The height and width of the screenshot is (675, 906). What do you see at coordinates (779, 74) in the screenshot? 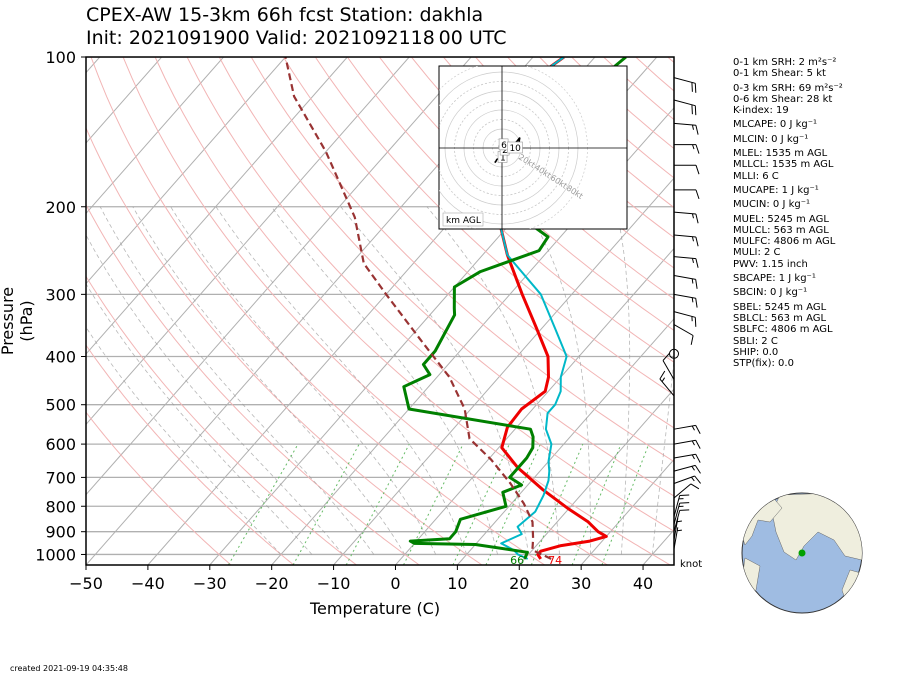
I see `parameter-item: 0-1 km Shear: 5 kt` at bounding box center [779, 74].